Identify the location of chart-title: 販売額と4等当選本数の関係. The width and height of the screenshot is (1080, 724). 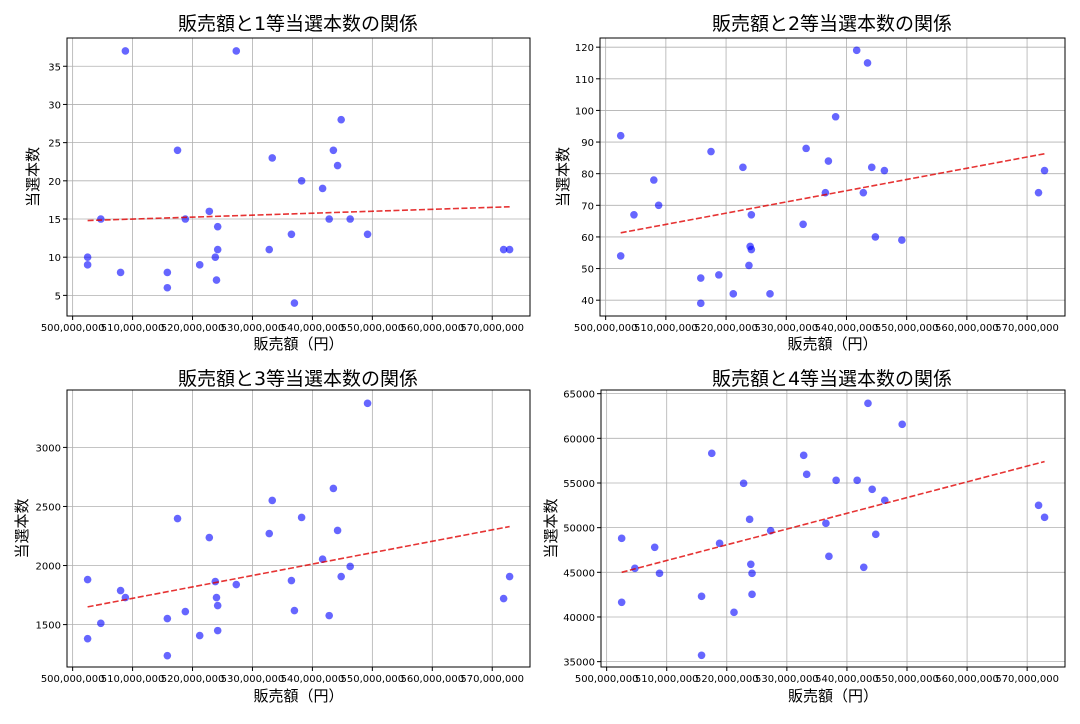
(832, 379).